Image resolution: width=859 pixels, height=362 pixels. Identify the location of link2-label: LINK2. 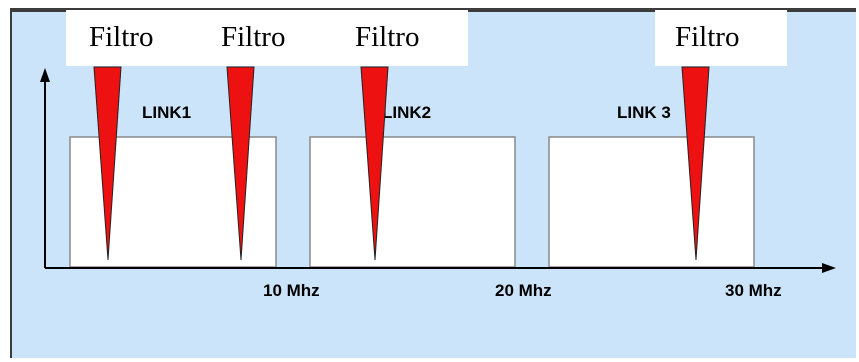
(406, 112).